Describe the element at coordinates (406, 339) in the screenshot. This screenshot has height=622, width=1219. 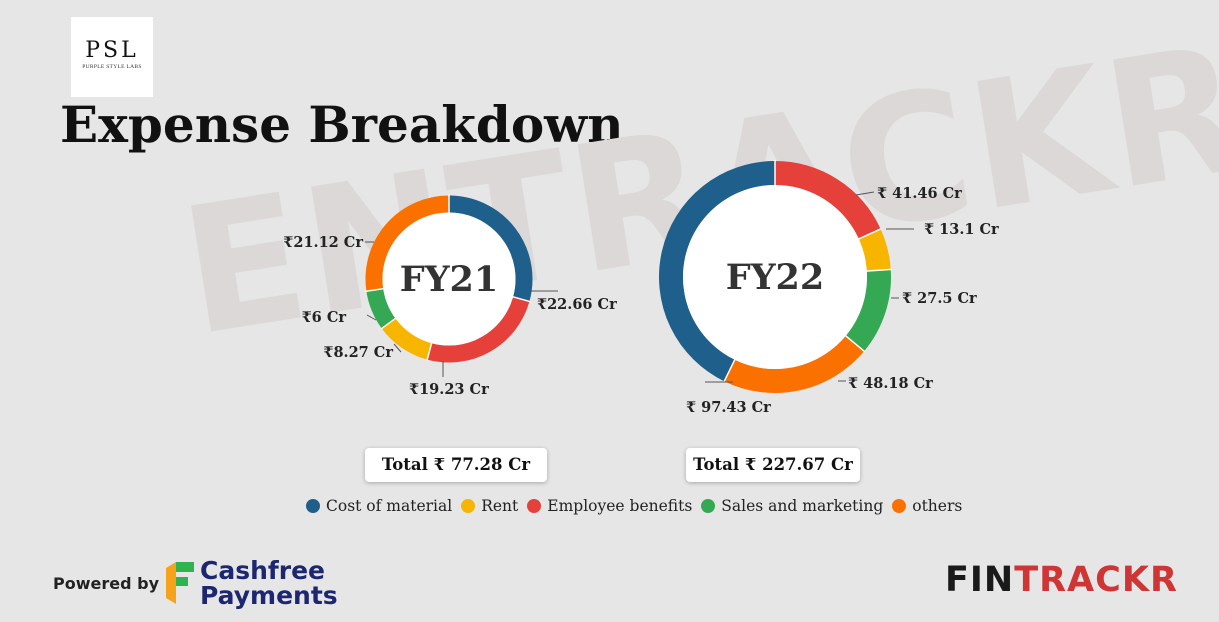
I see `fy21-slice-rent` at that location.